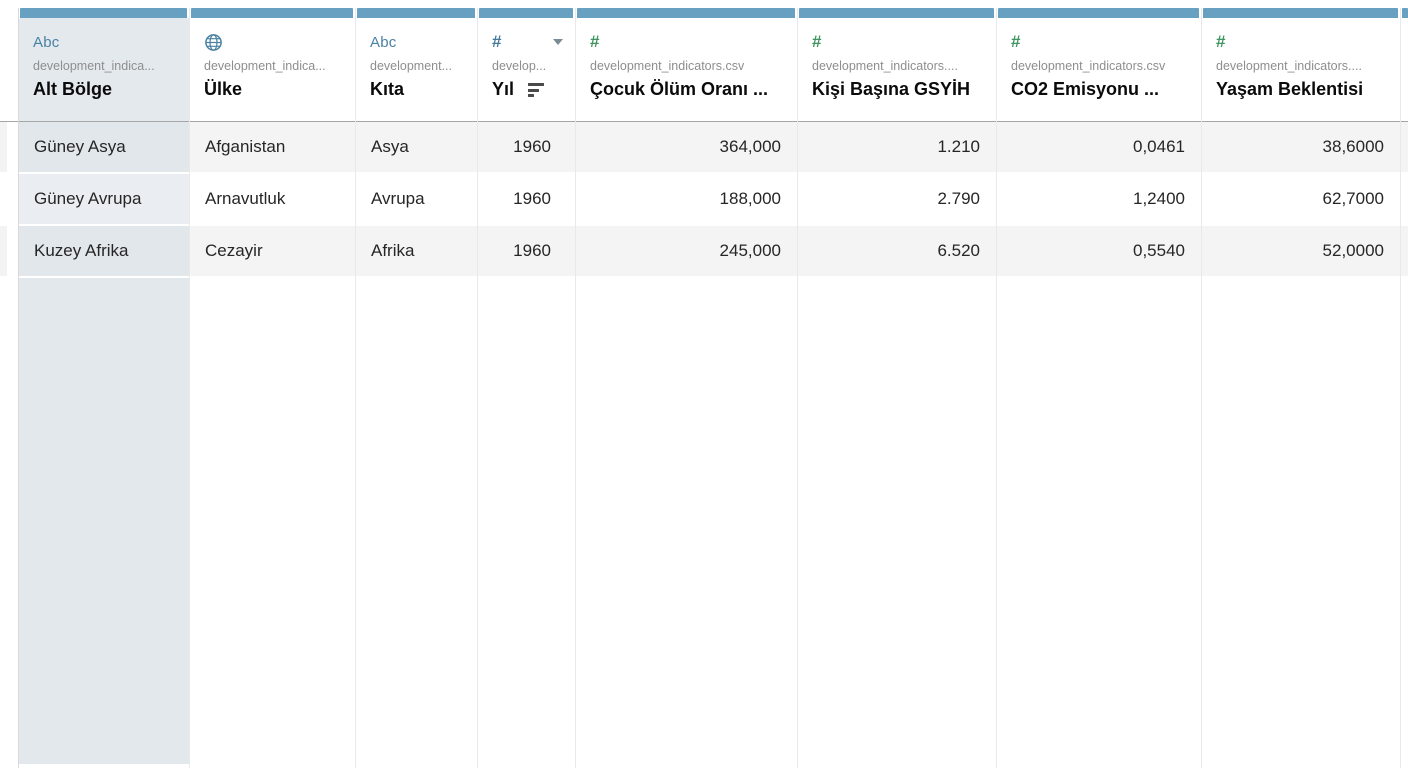 The image size is (1408, 768). What do you see at coordinates (897, 200) in the screenshot?
I see `cell-gsyih-row2: 2.790` at bounding box center [897, 200].